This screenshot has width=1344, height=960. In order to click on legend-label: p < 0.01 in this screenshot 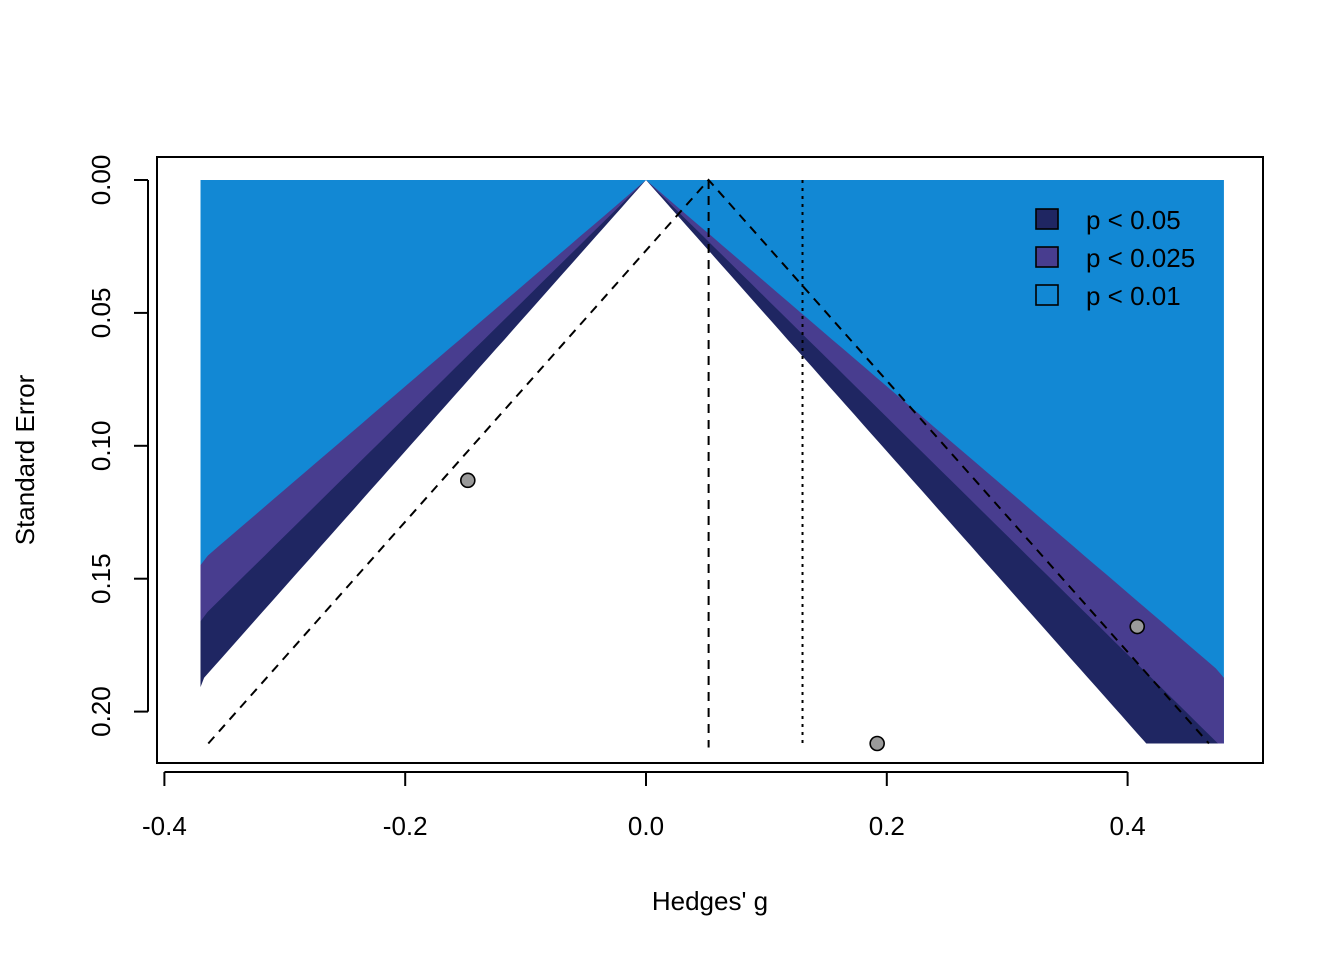, I will do `click(1133, 296)`.